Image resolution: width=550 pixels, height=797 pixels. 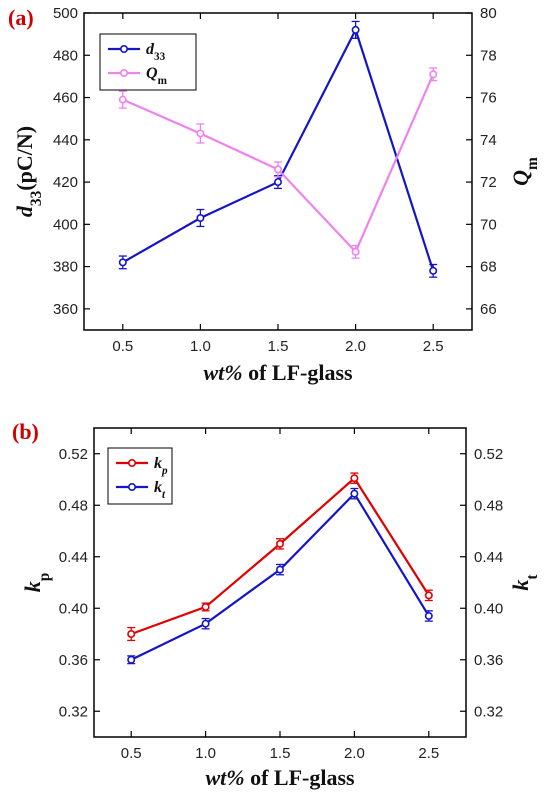 What do you see at coordinates (65, 224) in the screenshot?
I see `y-tick-label-left: 400` at bounding box center [65, 224].